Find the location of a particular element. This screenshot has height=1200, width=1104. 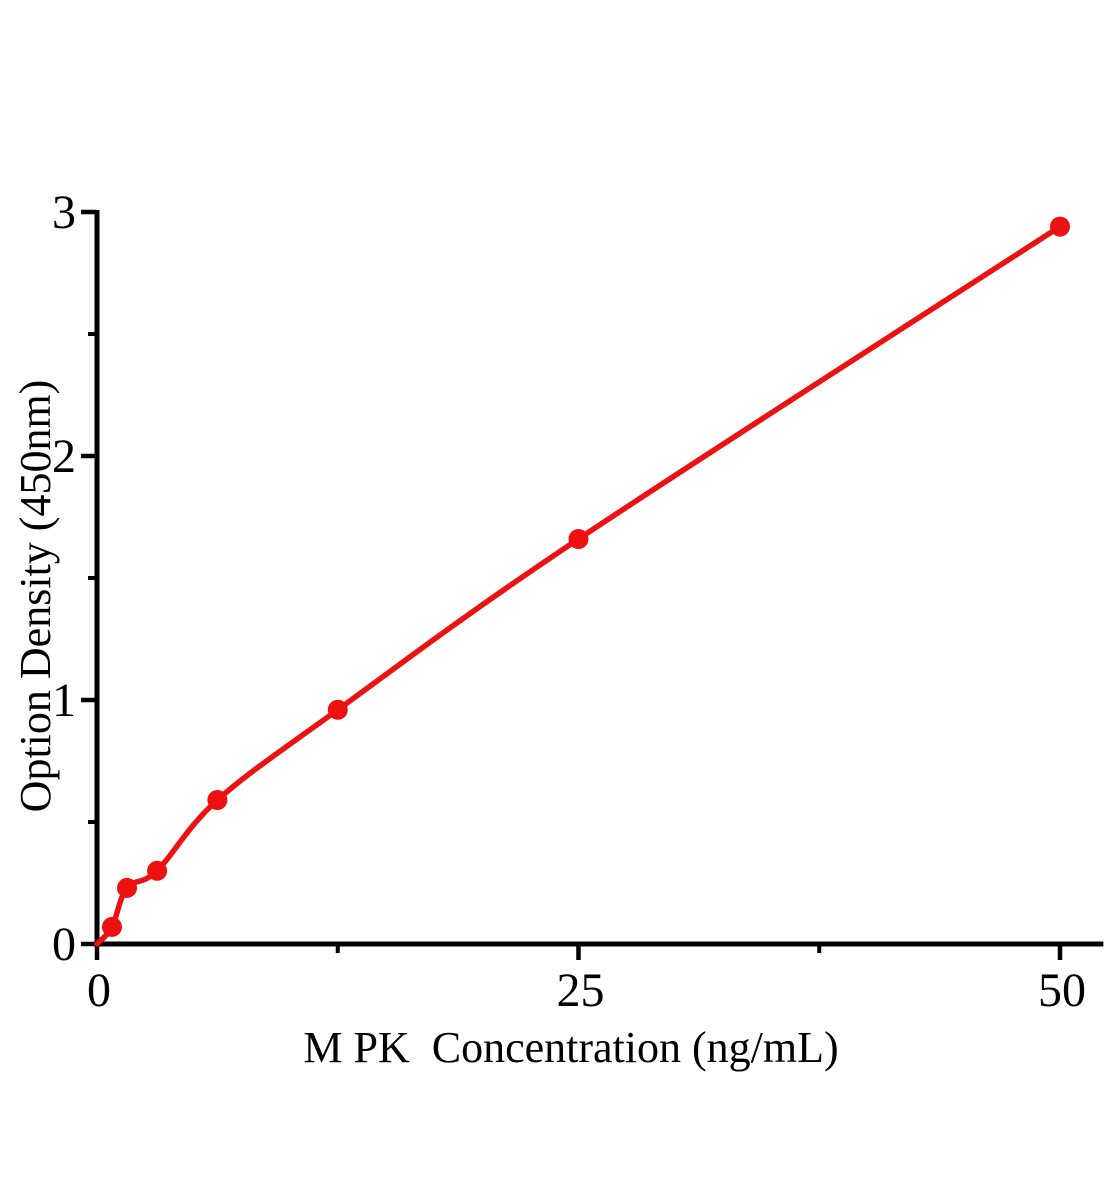

y-tick-label-1: 1 is located at coordinates (64, 700).